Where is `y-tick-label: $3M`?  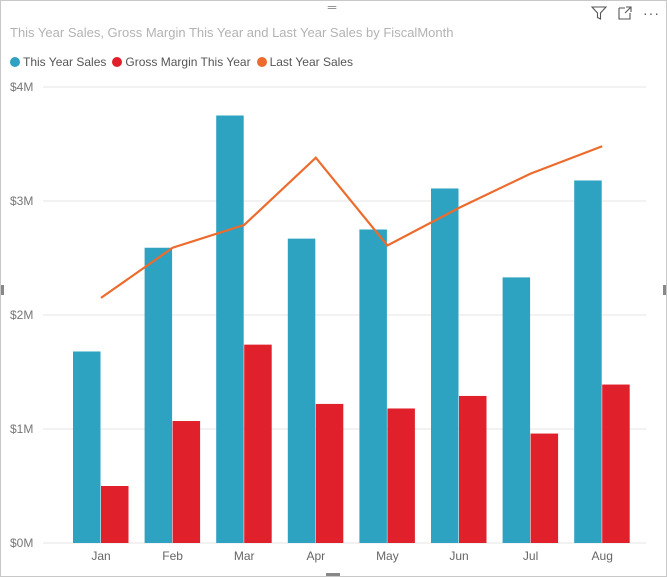
y-tick-label: $3M is located at coordinates (21, 201).